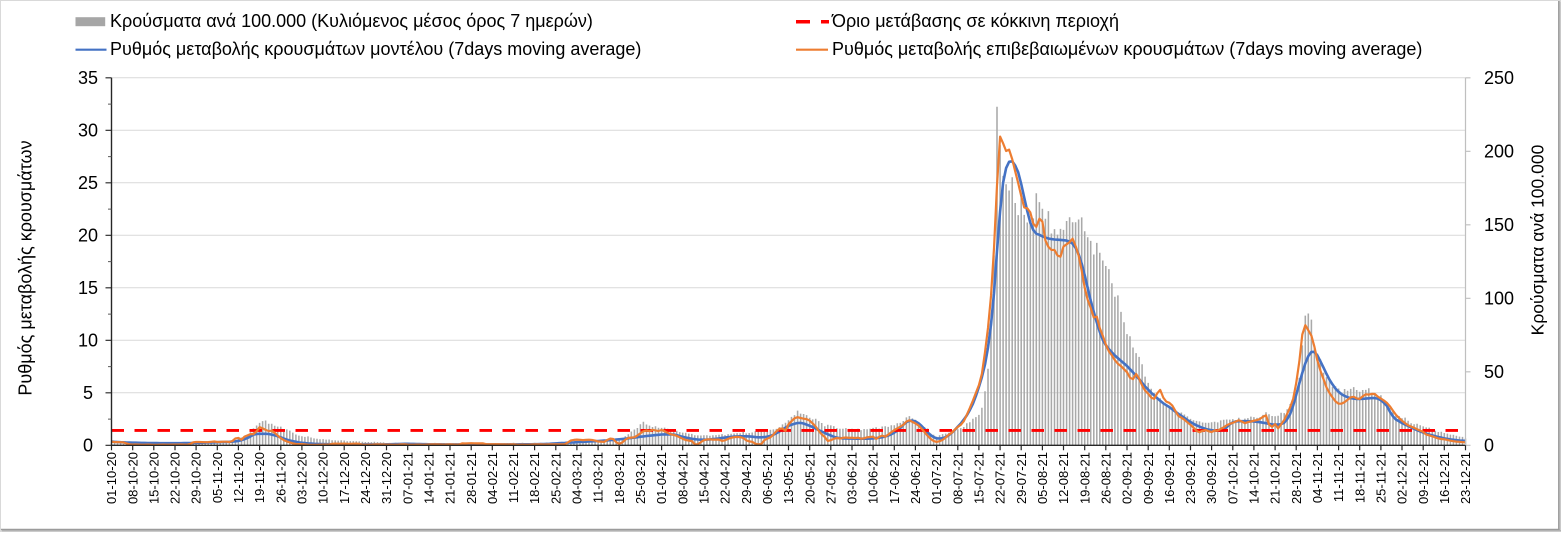  What do you see at coordinates (132, 478) in the screenshot?
I see `svg-text: 08-10-20` at bounding box center [132, 478].